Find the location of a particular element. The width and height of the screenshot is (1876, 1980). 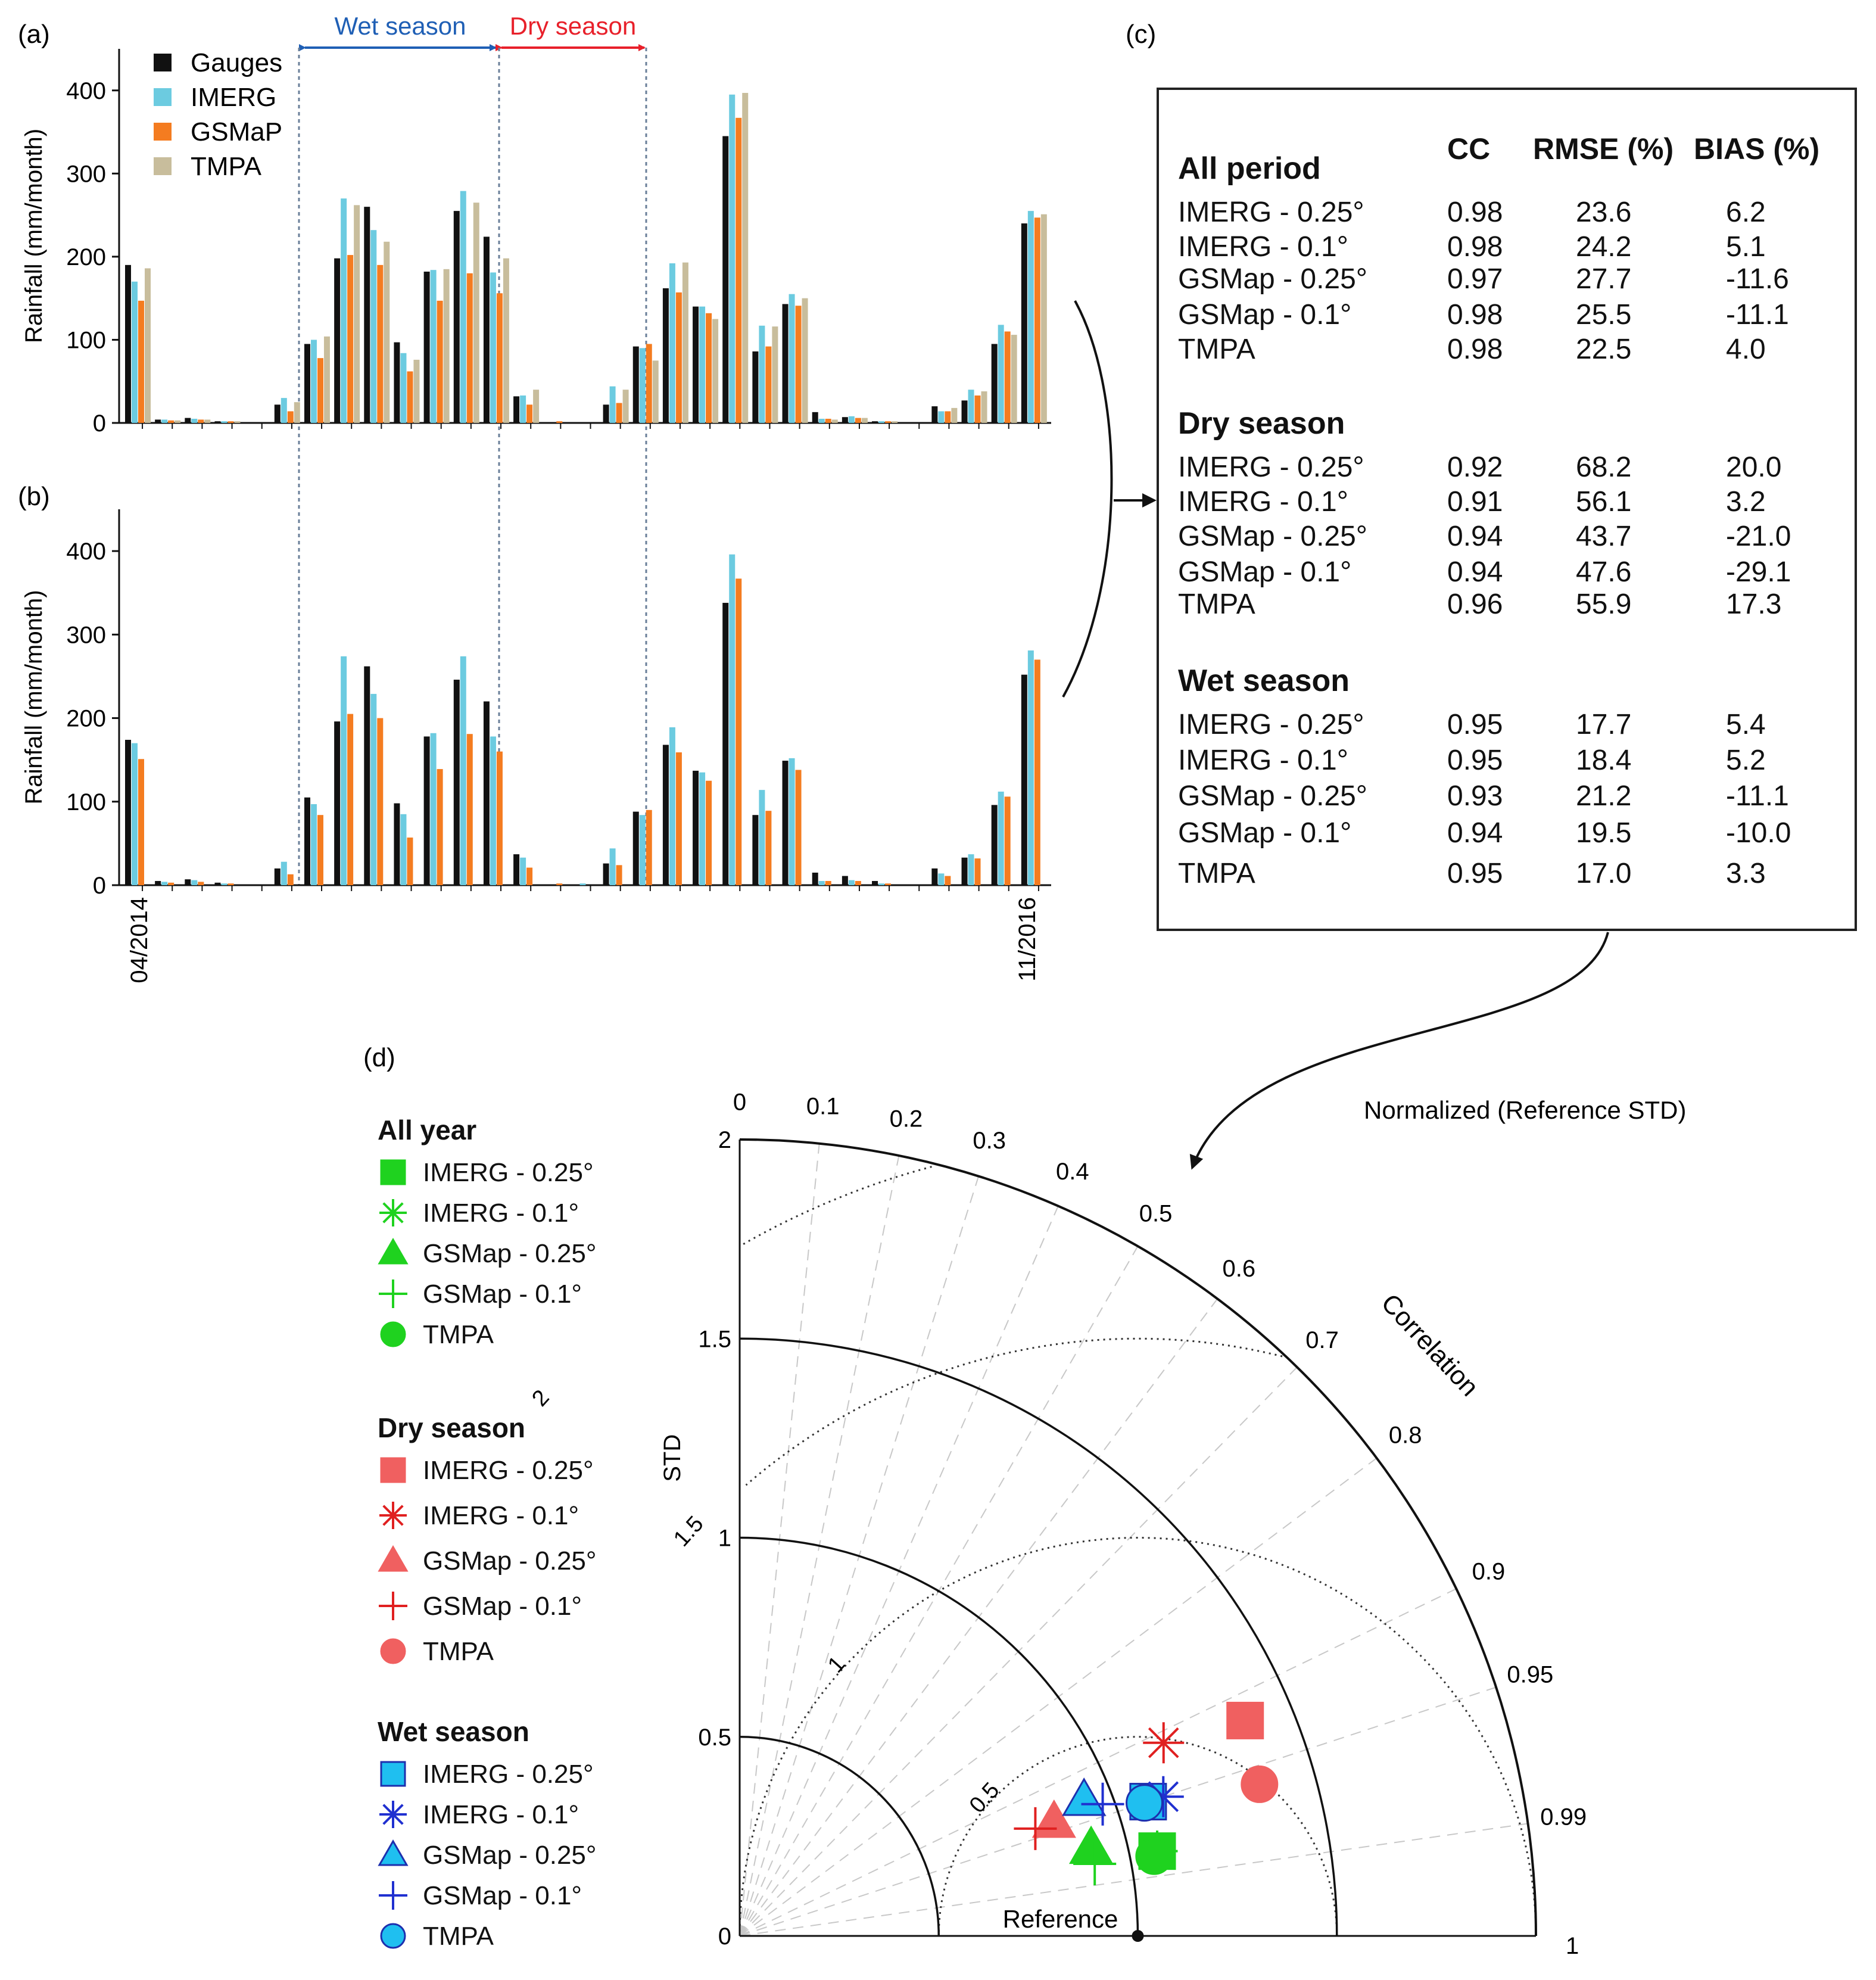

x-first-label: 04/2014 is located at coordinates (139, 940).